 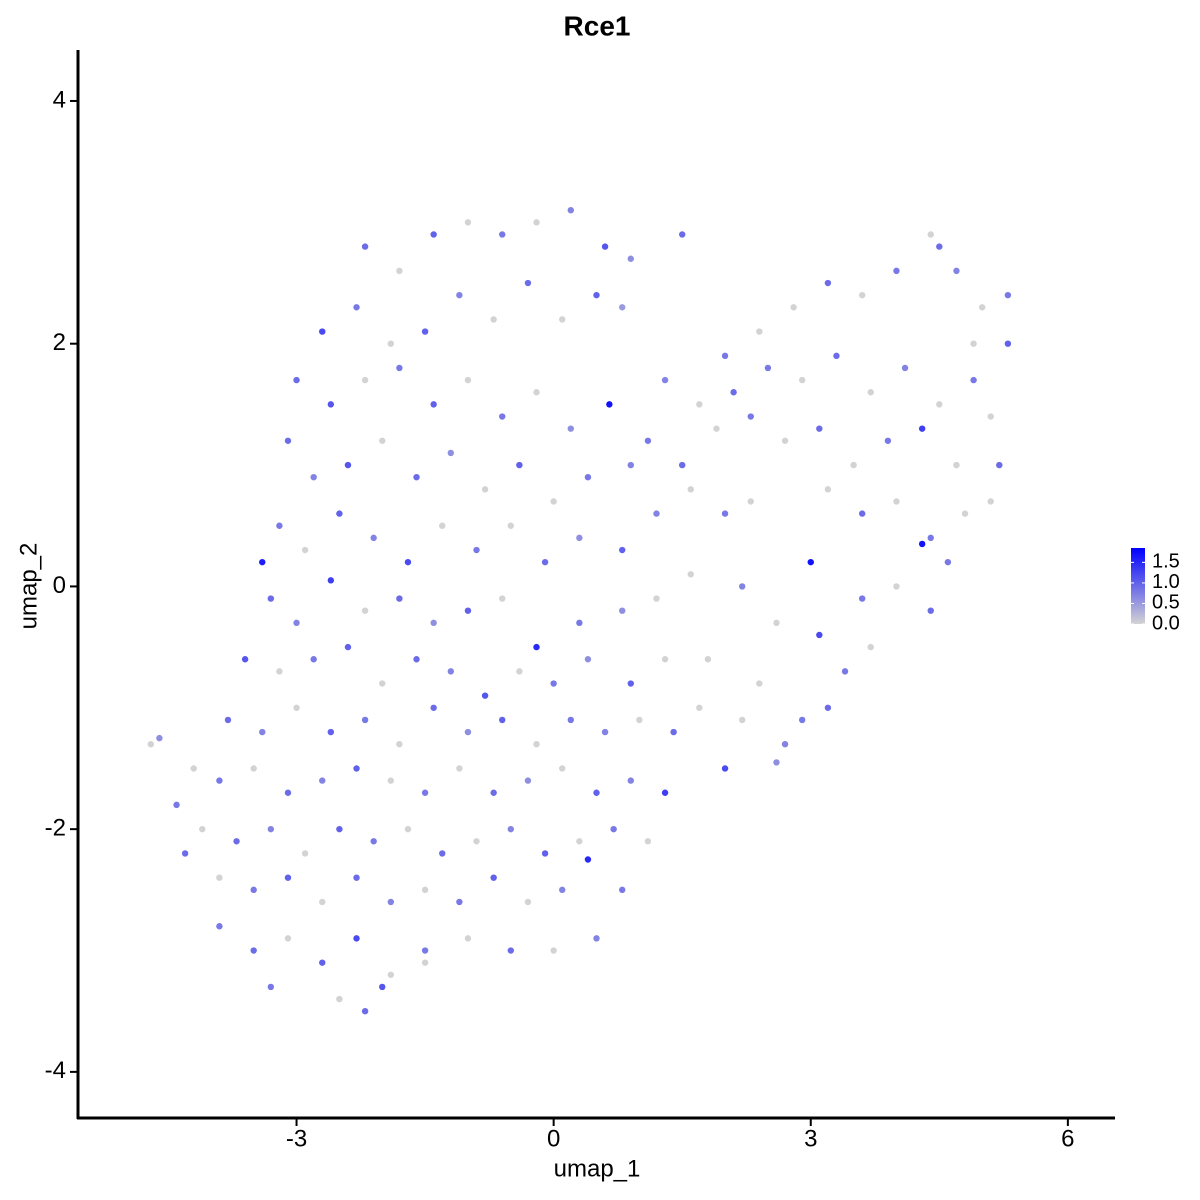 I want to click on y-tick-label: 4, so click(x=59, y=99).